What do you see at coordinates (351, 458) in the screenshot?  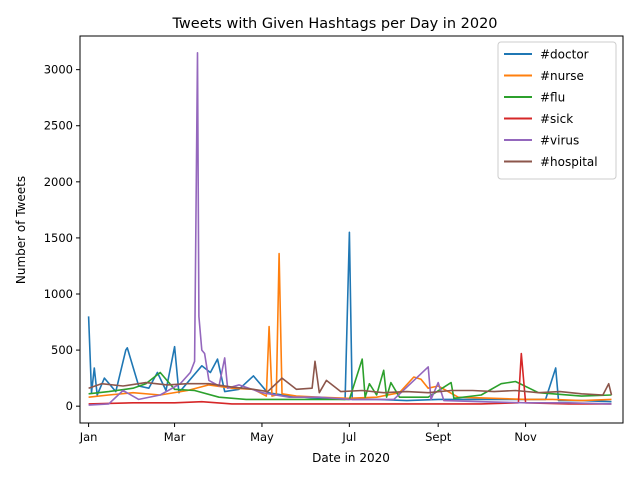 I see `x-axis-label: Date in 2020` at bounding box center [351, 458].